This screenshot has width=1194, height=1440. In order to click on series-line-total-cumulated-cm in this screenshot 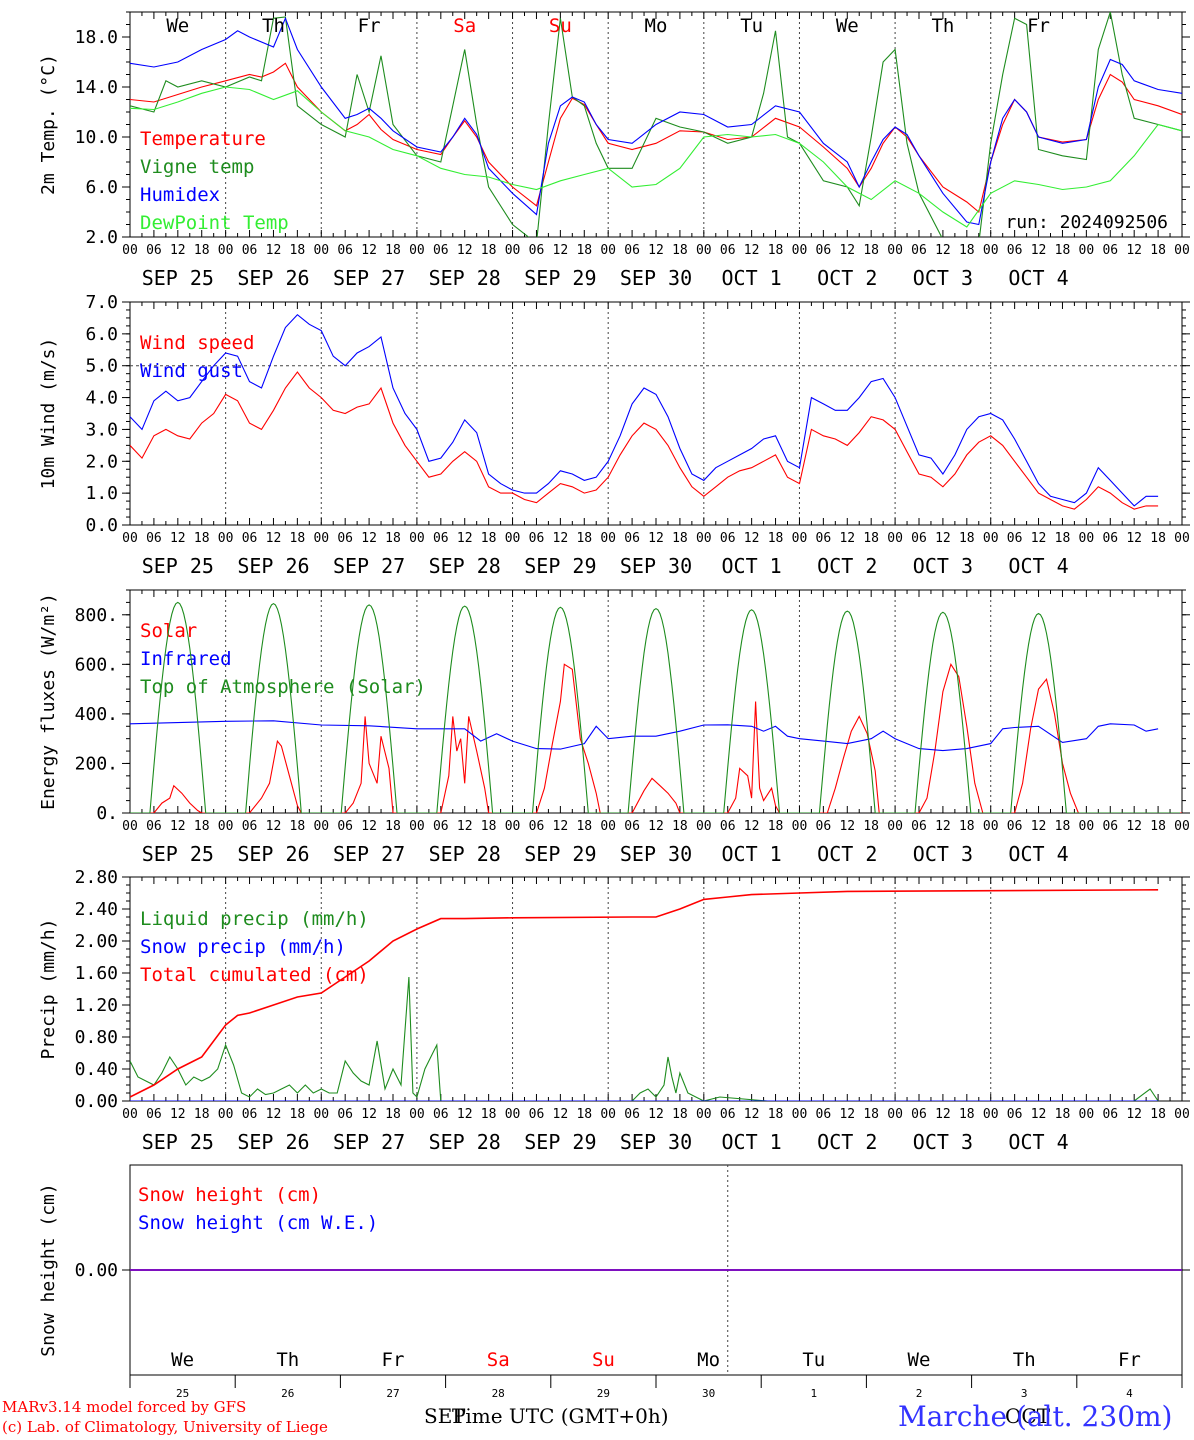, I will do `click(644, 993)`.